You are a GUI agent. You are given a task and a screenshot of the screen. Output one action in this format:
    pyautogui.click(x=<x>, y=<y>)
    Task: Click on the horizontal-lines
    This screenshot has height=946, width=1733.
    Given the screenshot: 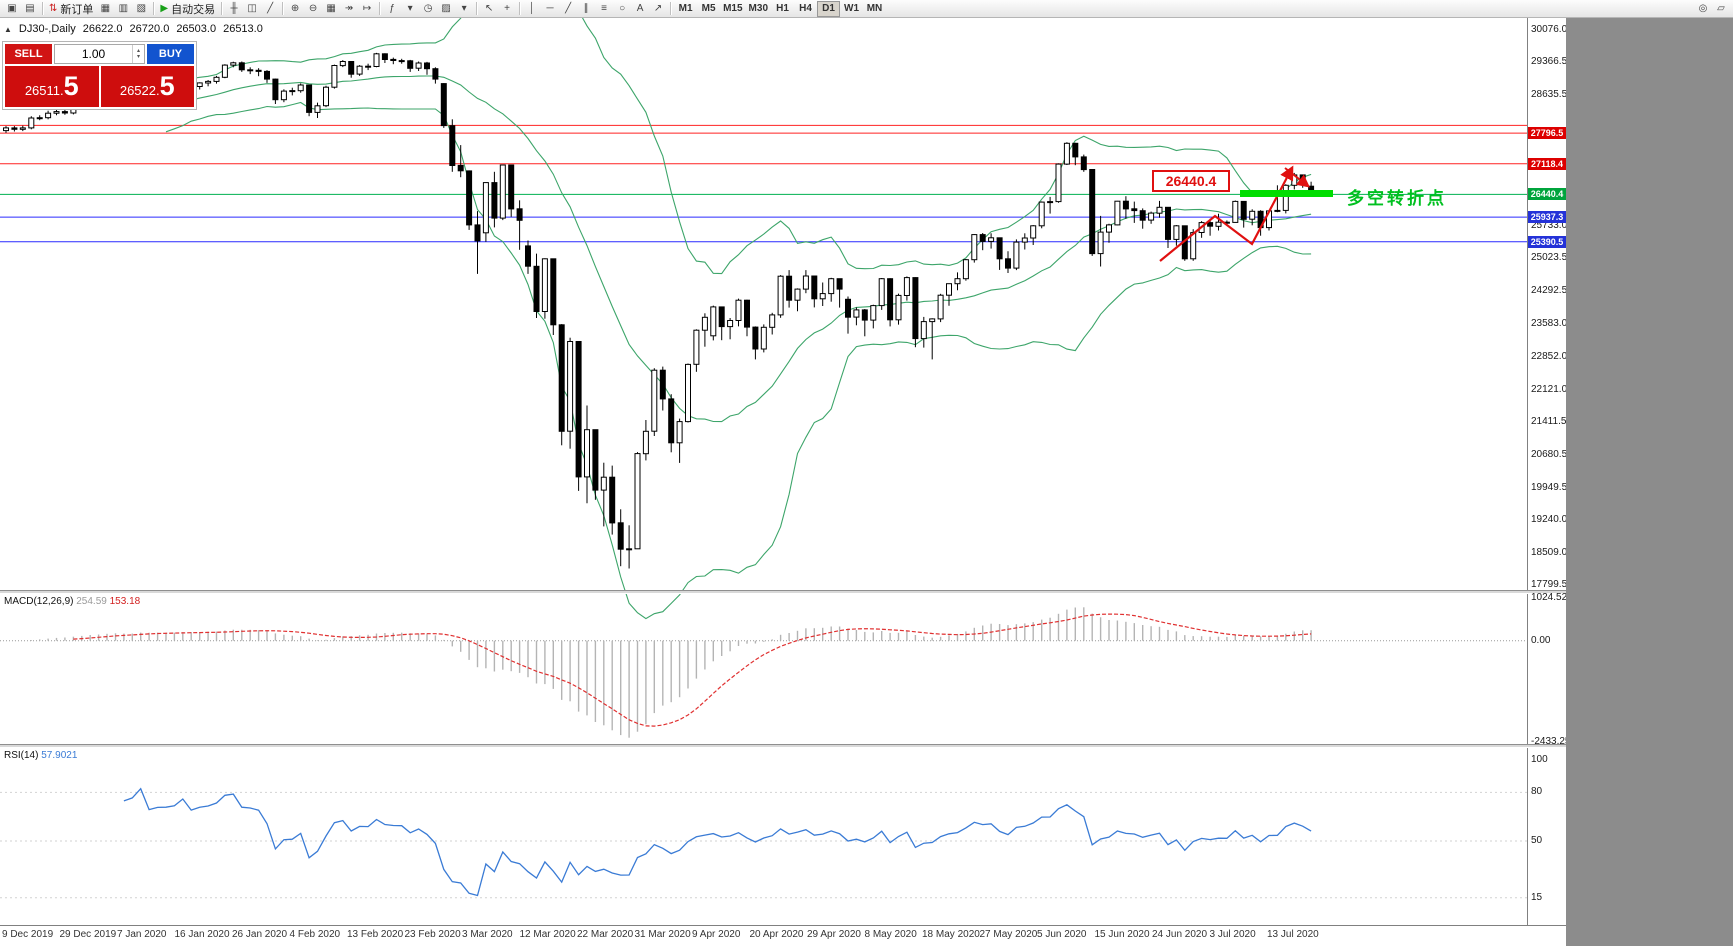 What is the action you would take?
    pyautogui.click(x=763, y=183)
    